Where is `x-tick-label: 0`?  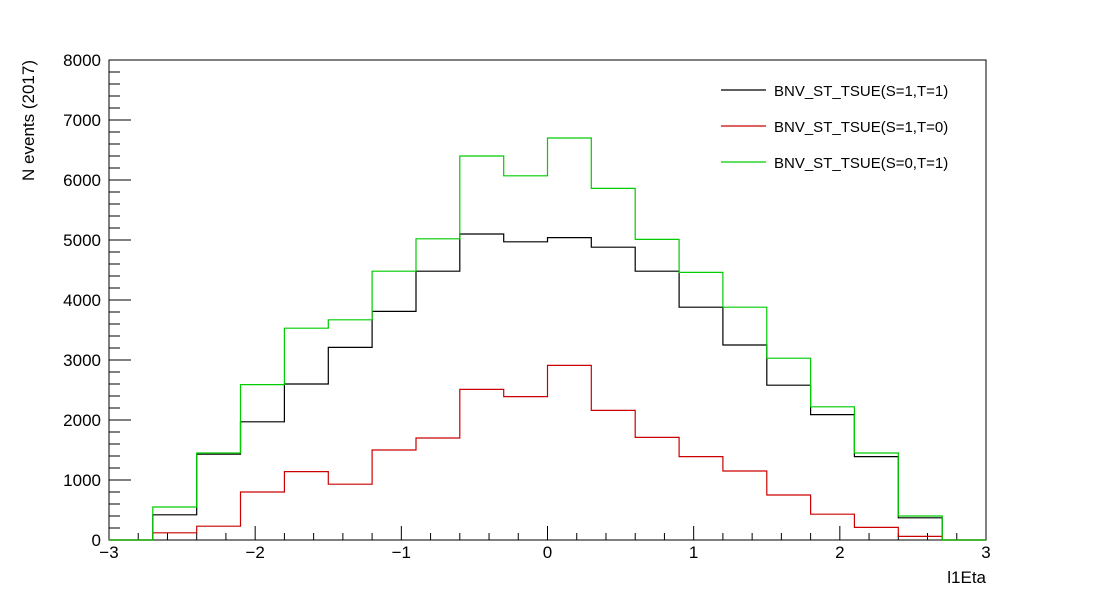
x-tick-label: 0 is located at coordinates (547, 552).